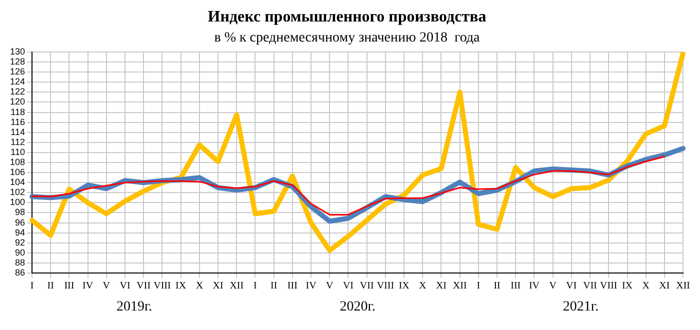 The width and height of the screenshot is (700, 330). What do you see at coordinates (18, 182) in the screenshot?
I see `y-tick-label: 104` at bounding box center [18, 182].